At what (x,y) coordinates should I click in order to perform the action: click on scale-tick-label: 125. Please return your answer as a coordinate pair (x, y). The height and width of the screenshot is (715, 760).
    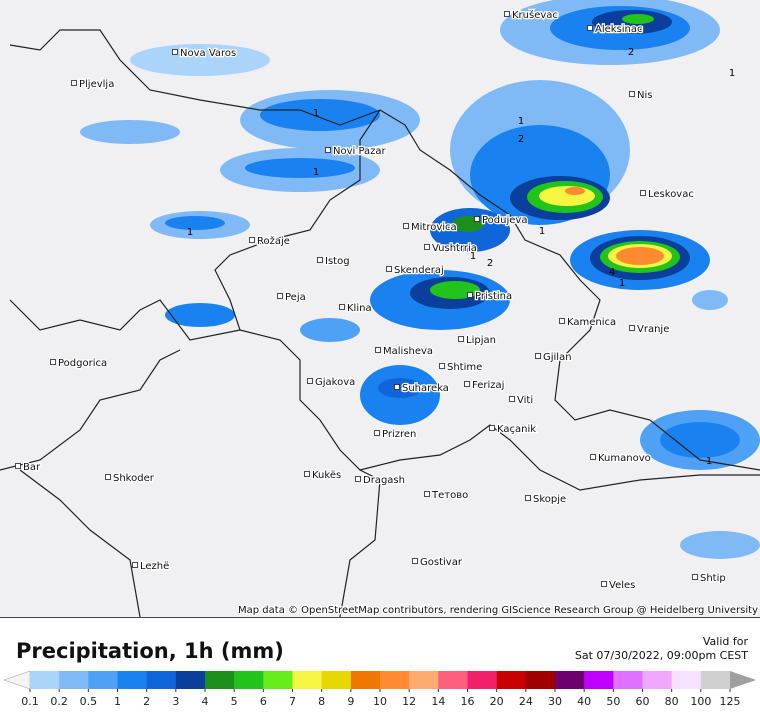
    Looking at the image, I should click on (730, 701).